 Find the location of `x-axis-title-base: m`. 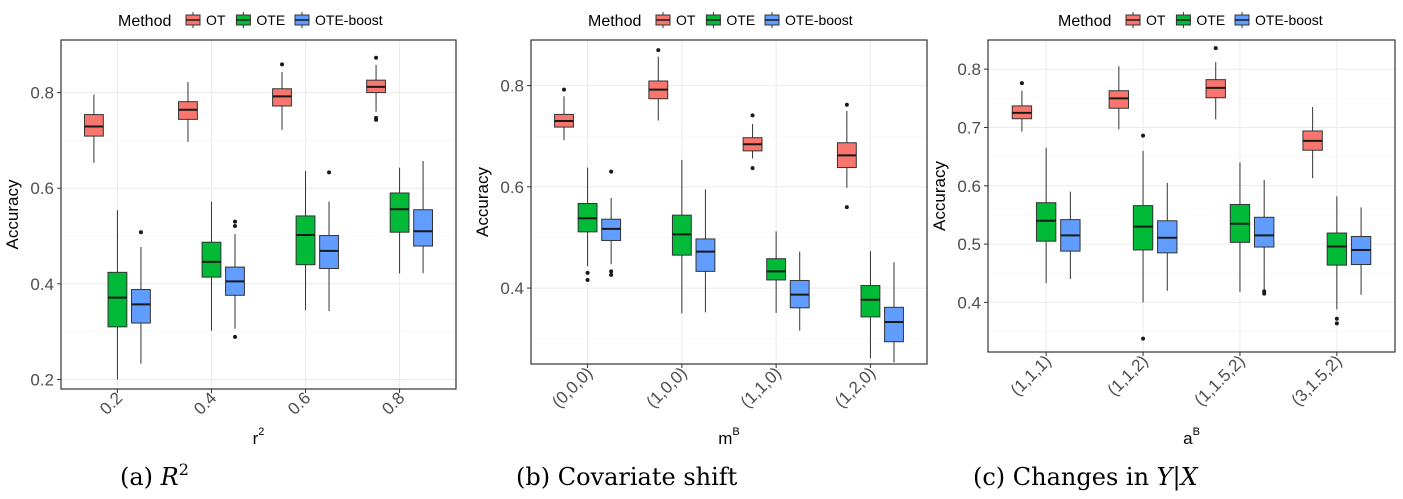

x-axis-title-base: m is located at coordinates (725, 438).